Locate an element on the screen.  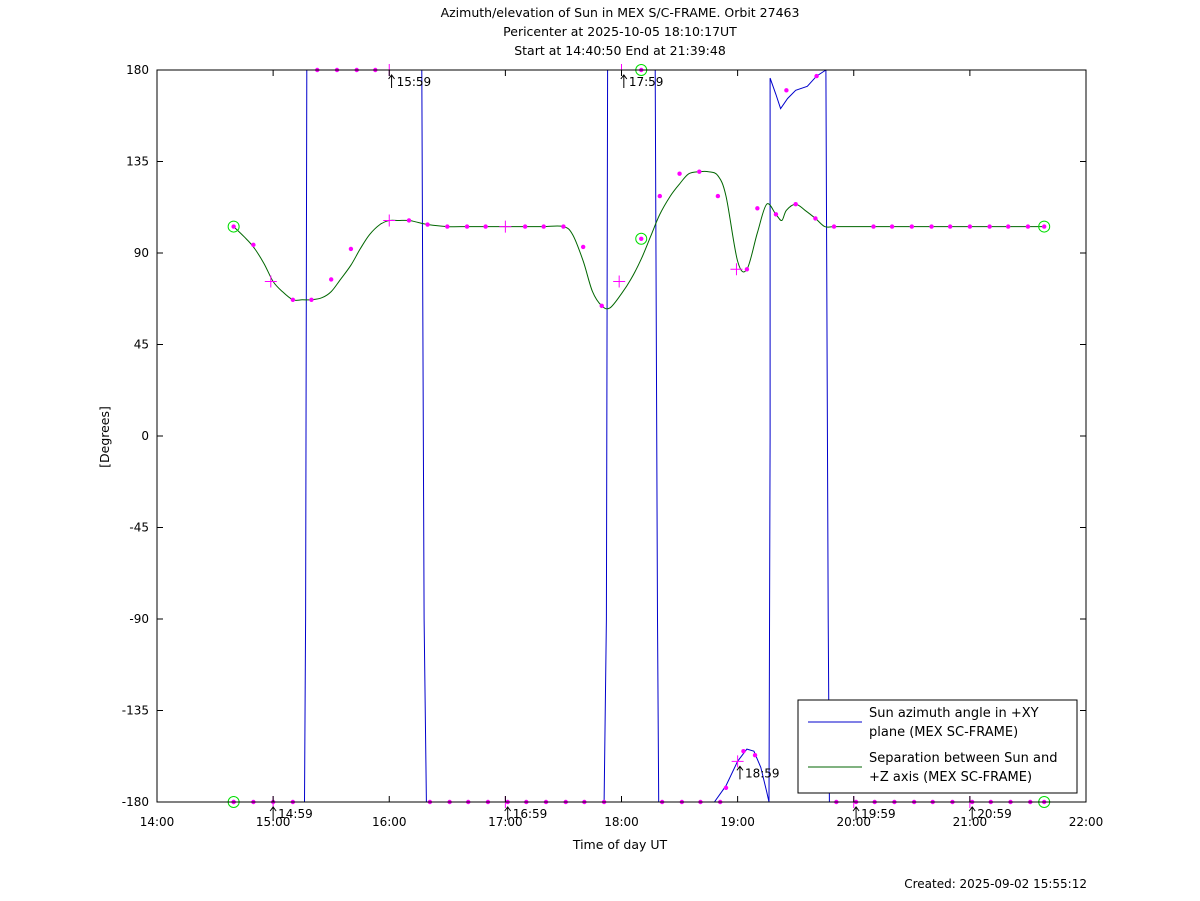
y-tick-label: -90 is located at coordinates (139, 619).